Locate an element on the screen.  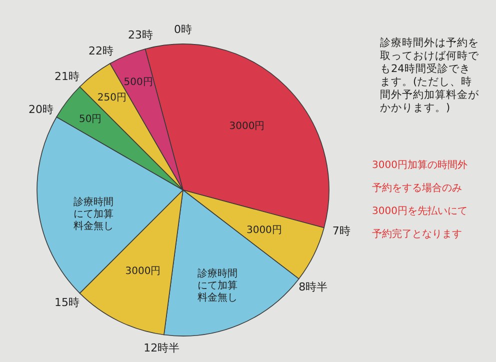
text: 23時 is located at coordinates (141, 35).